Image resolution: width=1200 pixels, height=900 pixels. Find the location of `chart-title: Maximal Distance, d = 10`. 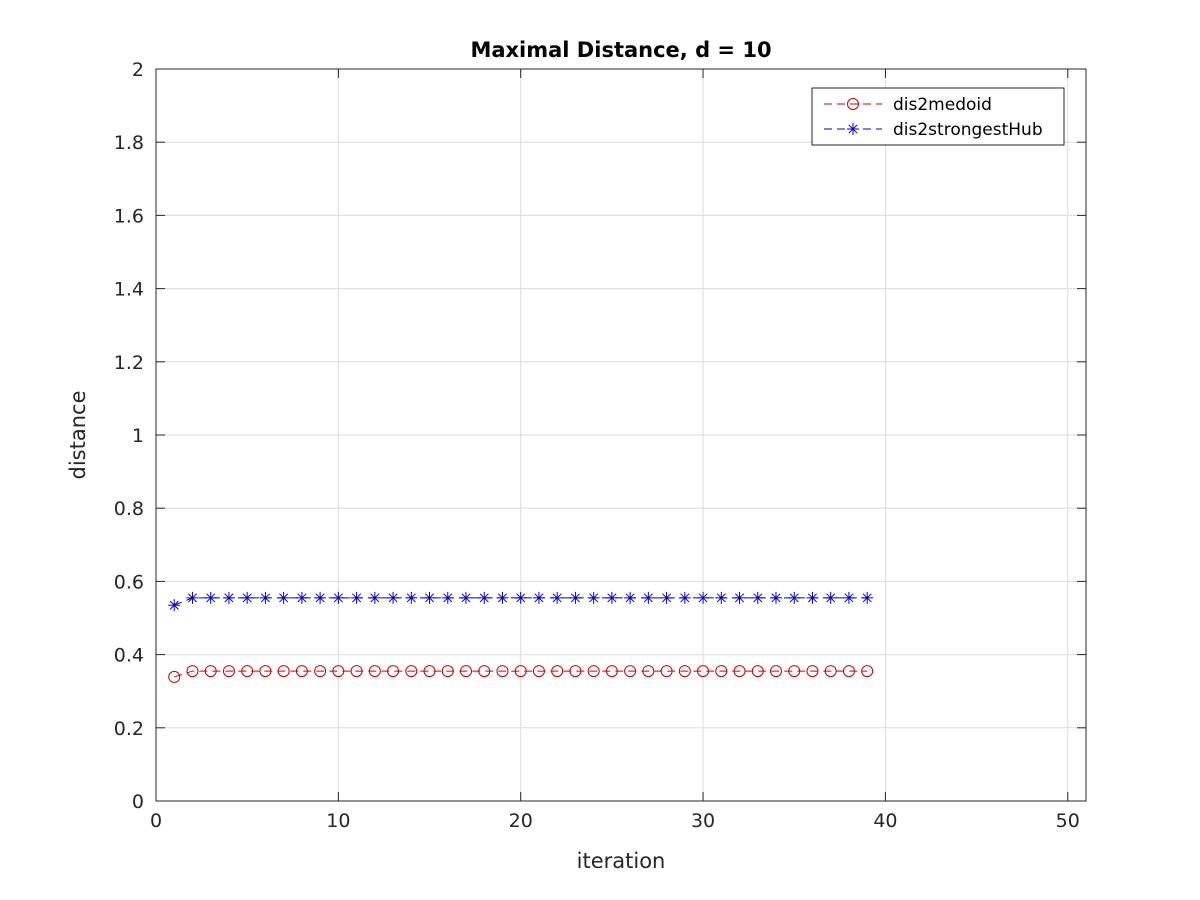

chart-title: Maximal Distance, d = 10 is located at coordinates (620, 50).